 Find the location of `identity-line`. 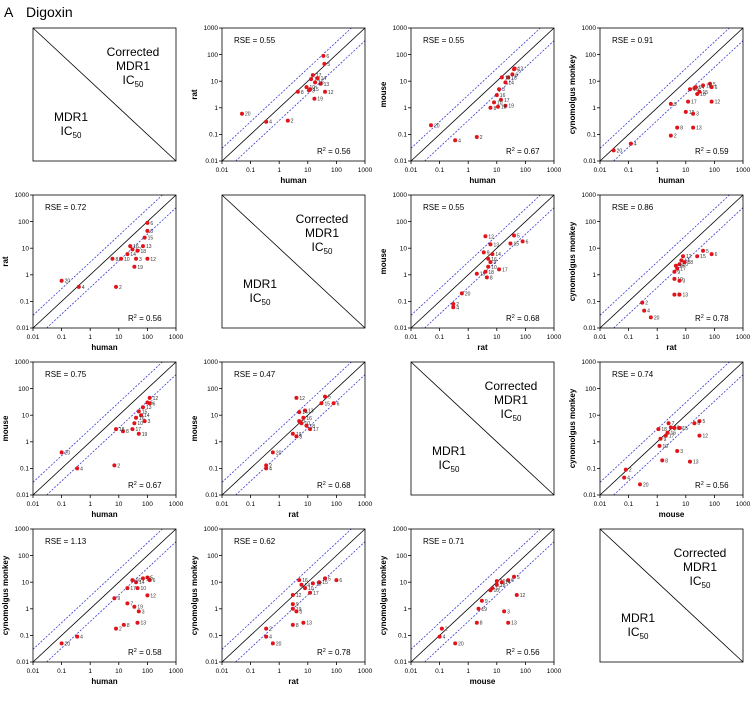

identity-line is located at coordinates (671, 261).